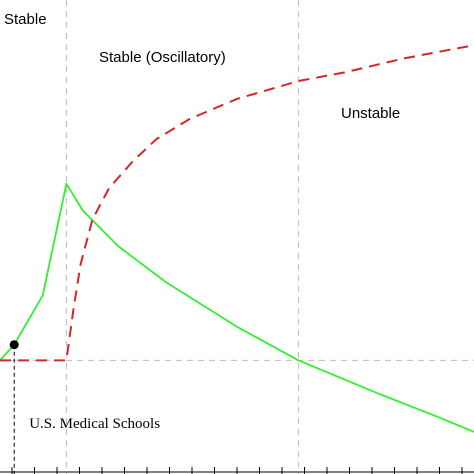 The image size is (474, 474). What do you see at coordinates (370, 113) in the screenshot?
I see `region-label-unstable: Unstable` at bounding box center [370, 113].